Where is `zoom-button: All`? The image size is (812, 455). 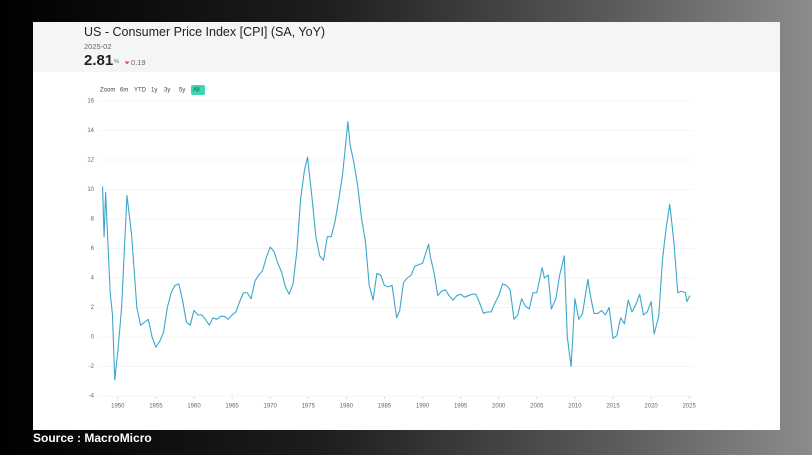 zoom-button: All is located at coordinates (196, 91).